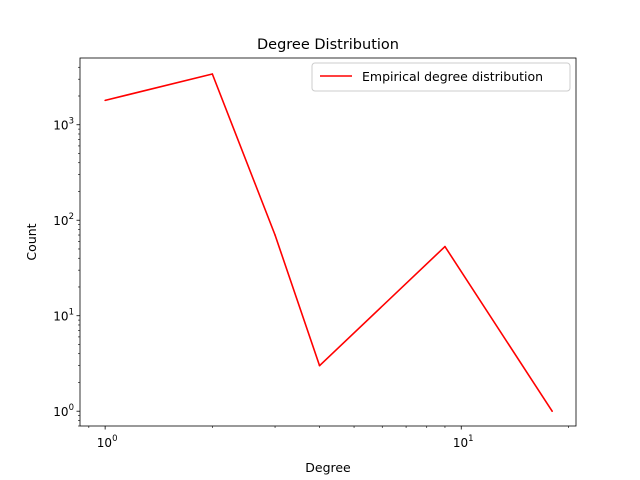 This screenshot has width=640, height=480. Describe the element at coordinates (463, 442) in the screenshot. I see `x-tick-label: 10¹` at that location.